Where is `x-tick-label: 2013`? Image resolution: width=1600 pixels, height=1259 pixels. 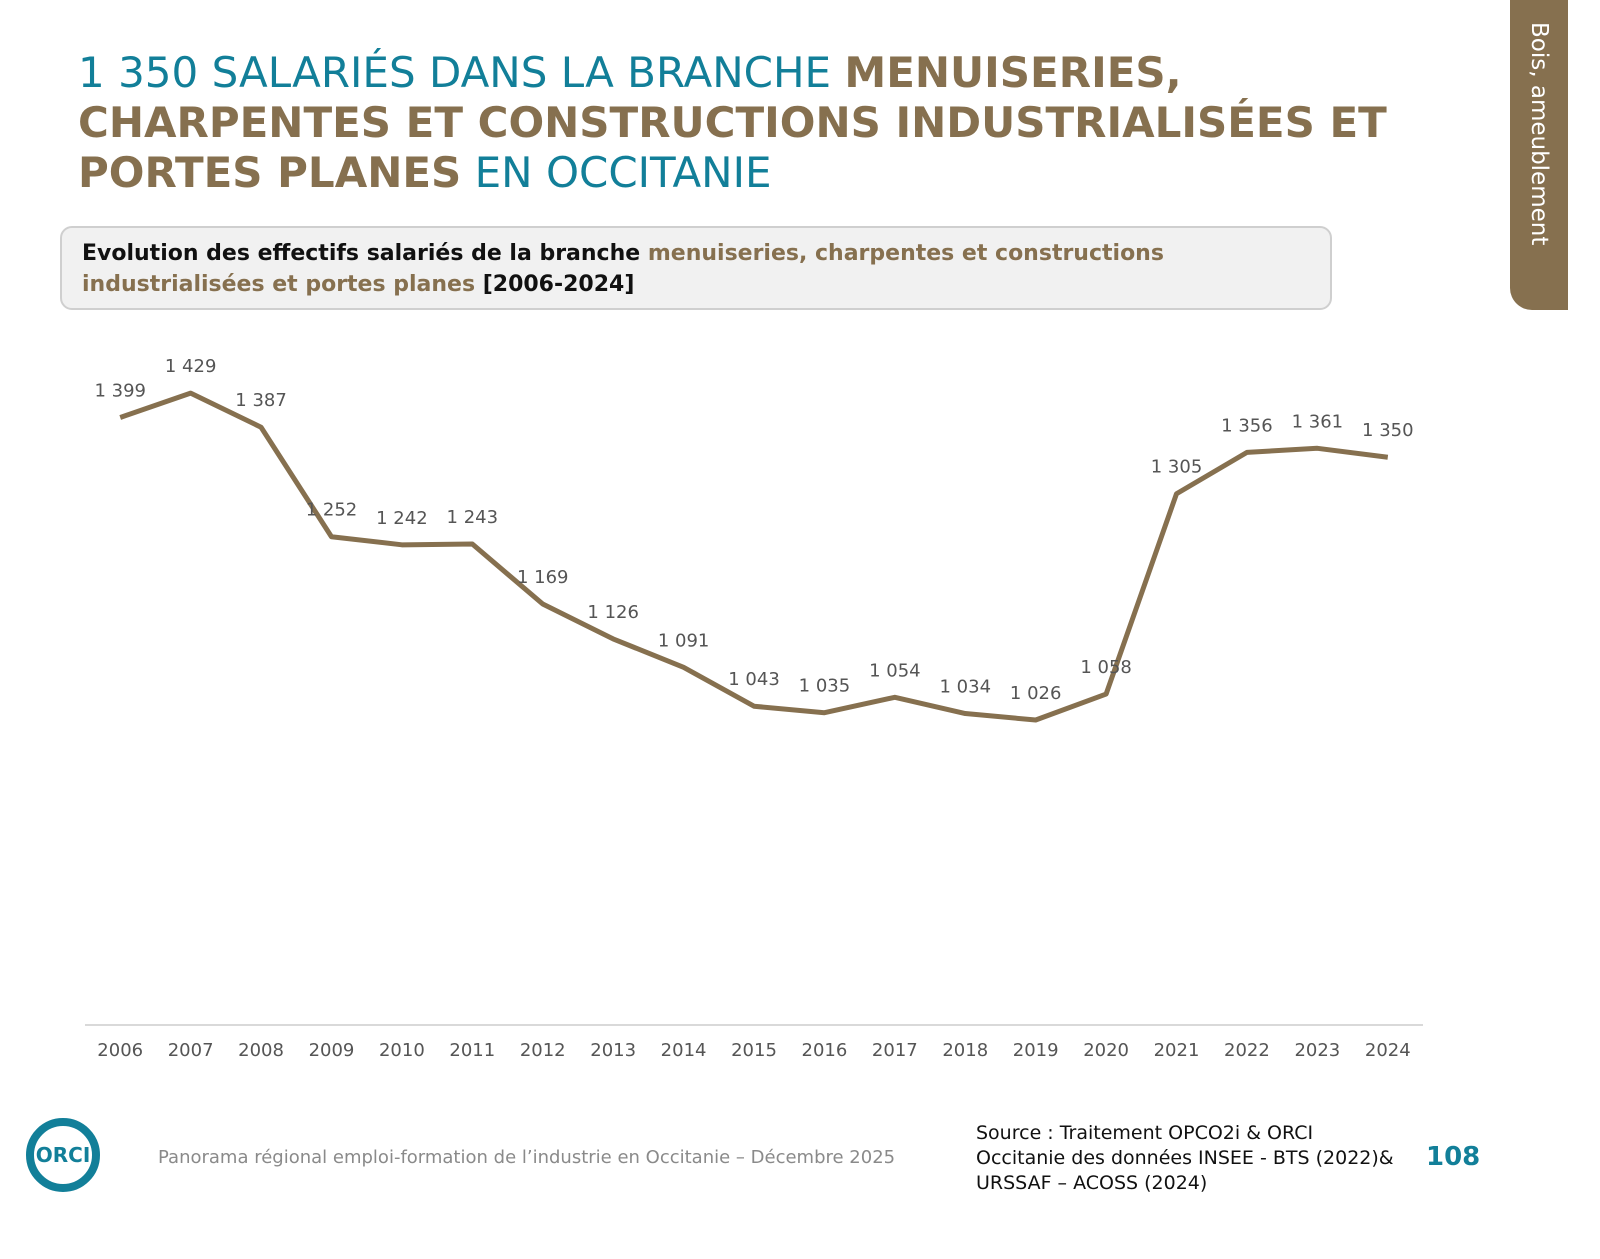 x-tick-label: 2013 is located at coordinates (613, 1050).